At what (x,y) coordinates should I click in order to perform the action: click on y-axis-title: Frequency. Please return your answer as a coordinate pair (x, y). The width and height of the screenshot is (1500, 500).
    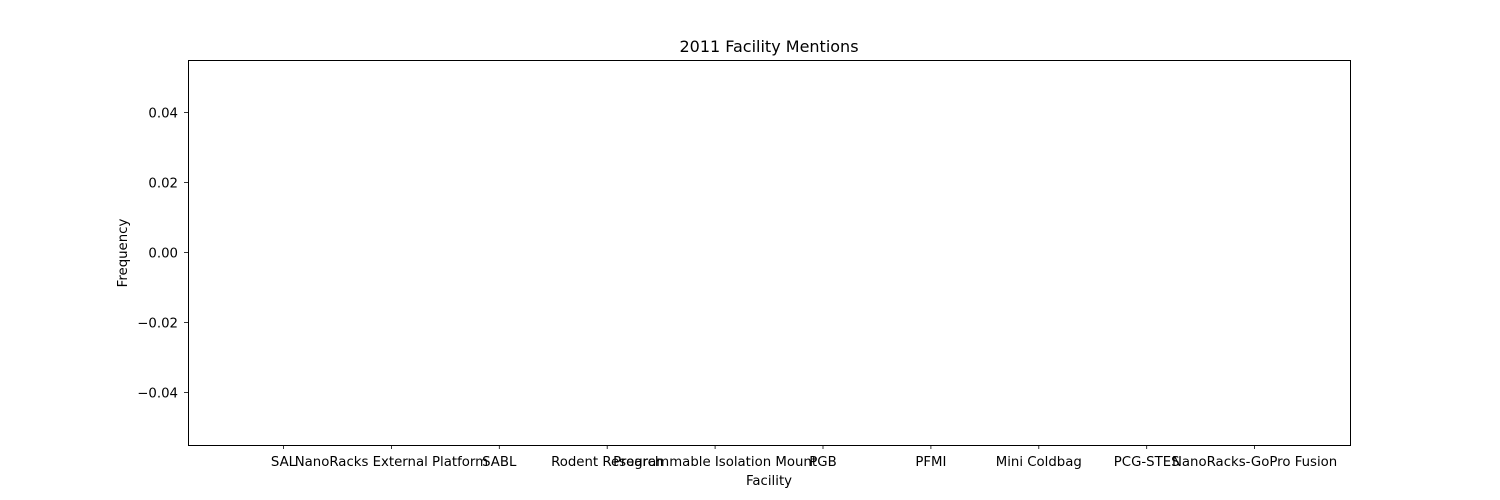
    Looking at the image, I should click on (123, 253).